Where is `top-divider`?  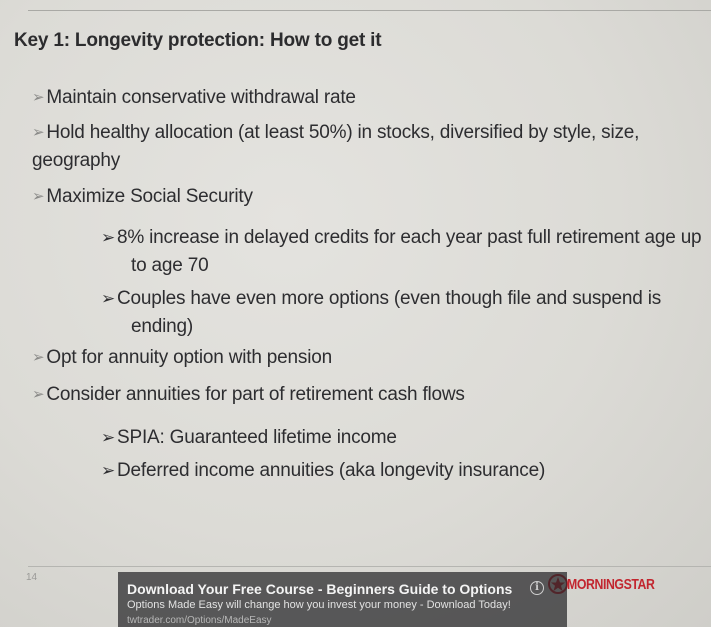 top-divider is located at coordinates (369, 10).